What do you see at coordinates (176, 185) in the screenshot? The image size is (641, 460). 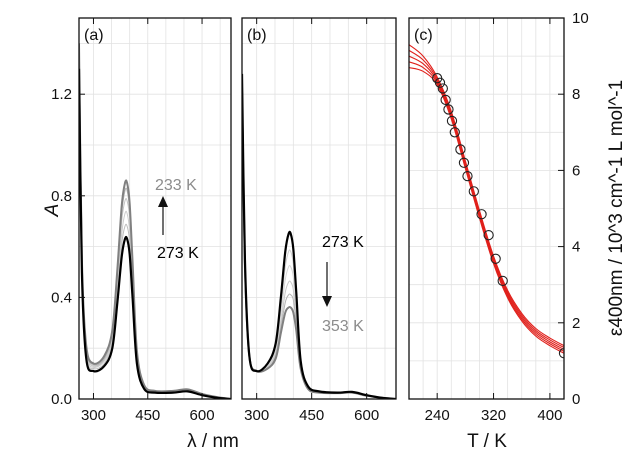 I see `panel-a-annotation-233k: 233 K` at bounding box center [176, 185].